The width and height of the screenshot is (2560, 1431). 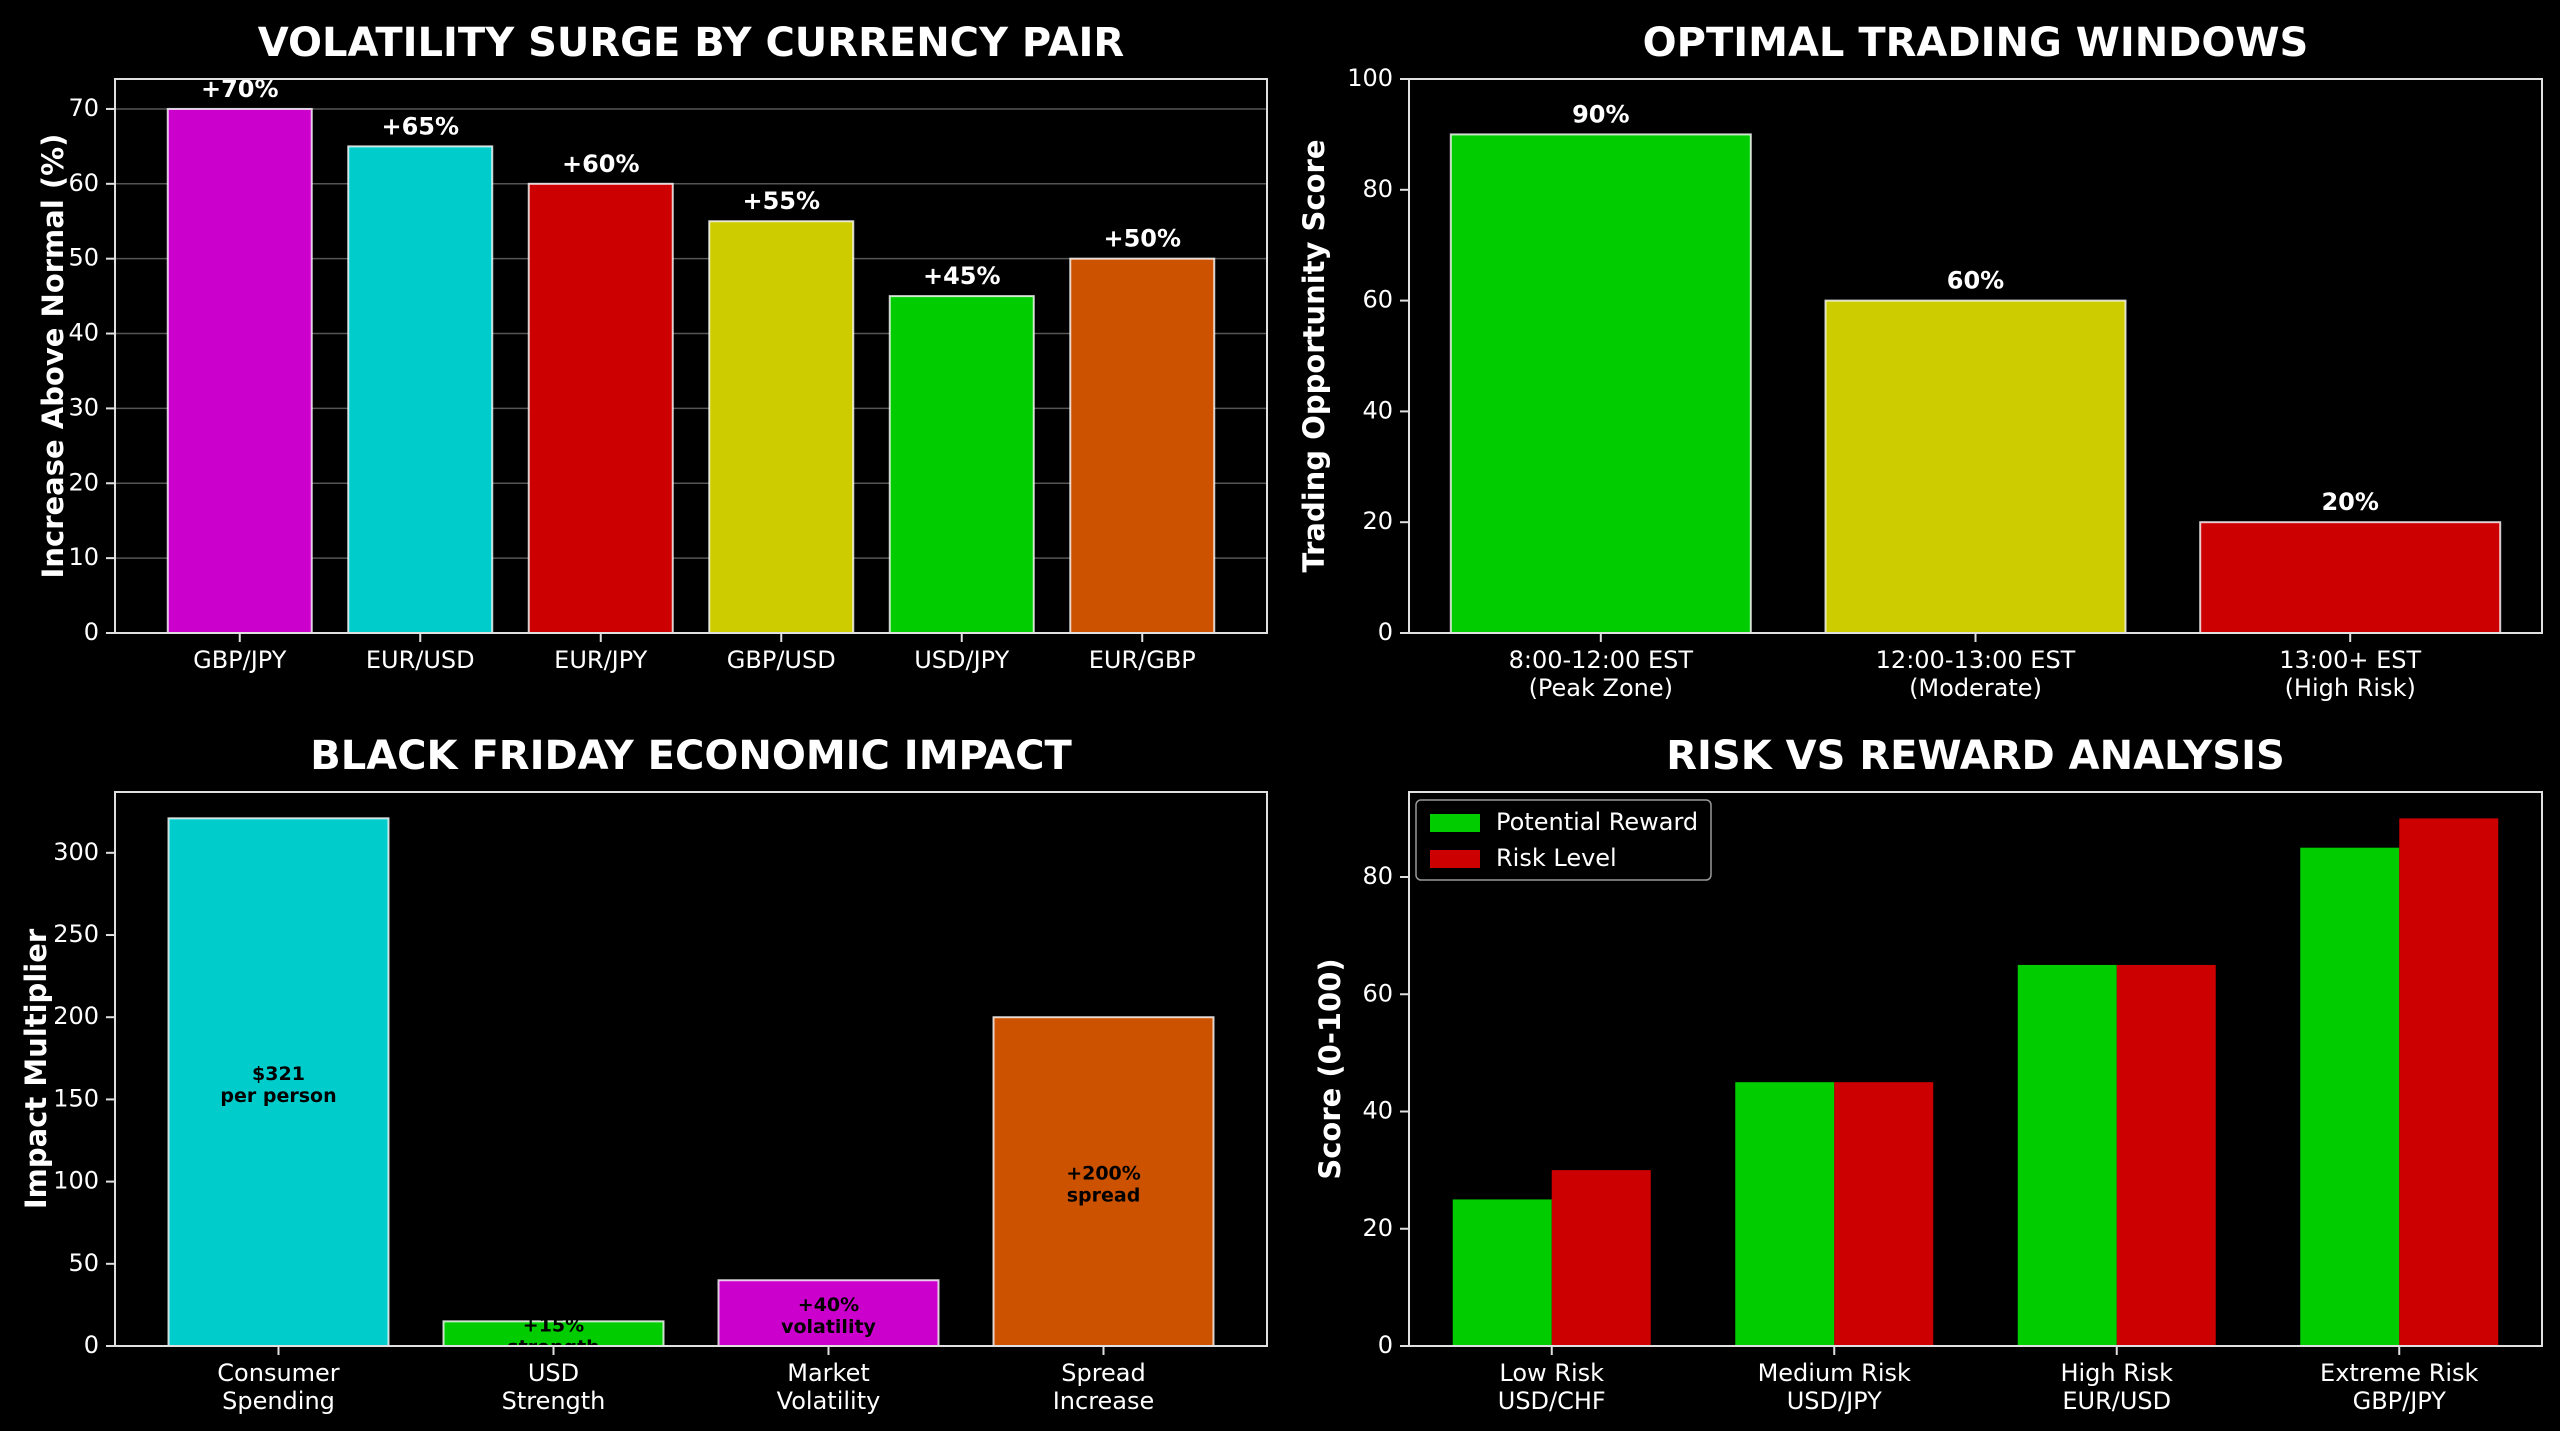 What do you see at coordinates (691, 756) in the screenshot?
I see `chart-title: BLACK FRIDAY ECONOMIC IMPACT` at bounding box center [691, 756].